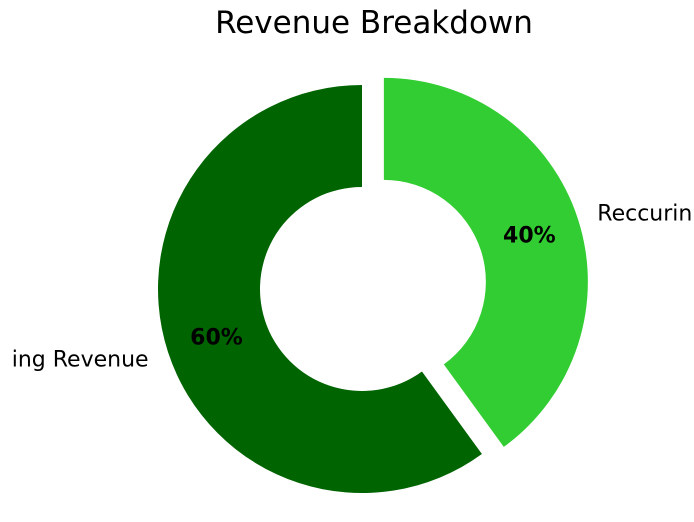 The height and width of the screenshot is (522, 694). I want to click on category-label-1: ing Revenue, so click(80, 359).